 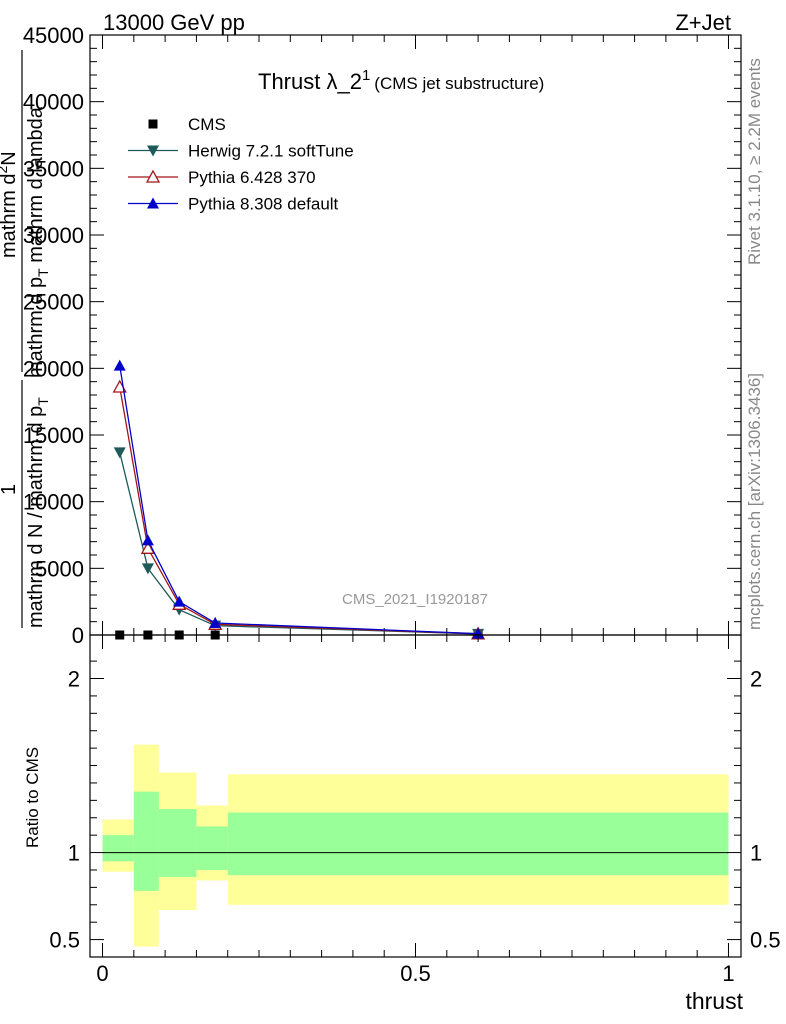 I want to click on ratio-y-axis-label: Ratio to CMS, so click(x=32, y=797).